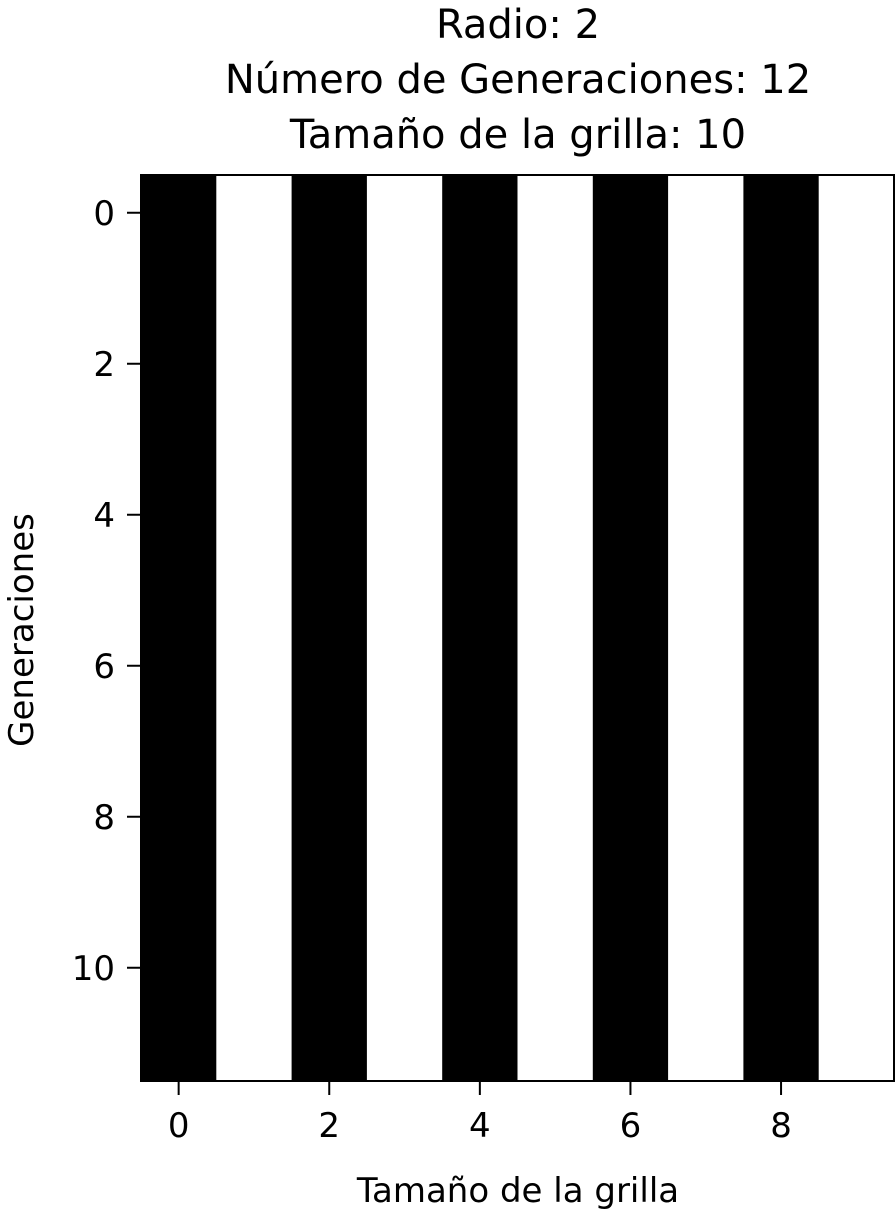  I want to click on y-axis-ticks: 0 2 4 6 8 10, so click(106, 591).